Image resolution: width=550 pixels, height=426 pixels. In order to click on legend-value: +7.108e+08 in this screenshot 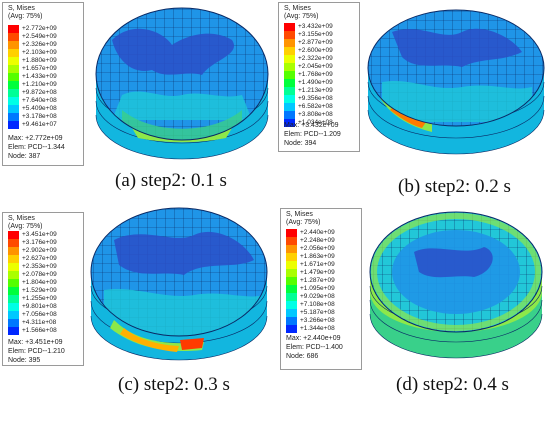, I will do `click(317, 304)`.